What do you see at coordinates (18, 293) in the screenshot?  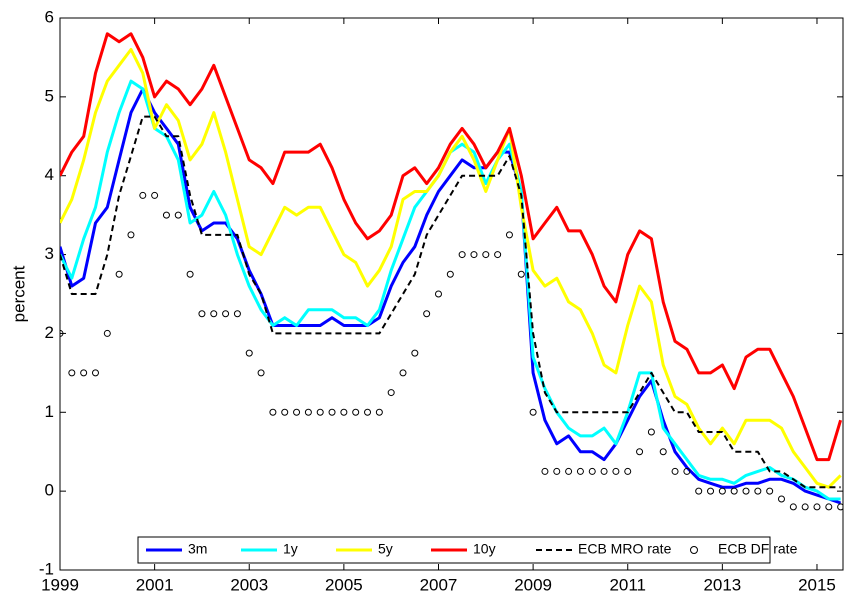 I see `y-axis-label: percent` at bounding box center [18, 293].